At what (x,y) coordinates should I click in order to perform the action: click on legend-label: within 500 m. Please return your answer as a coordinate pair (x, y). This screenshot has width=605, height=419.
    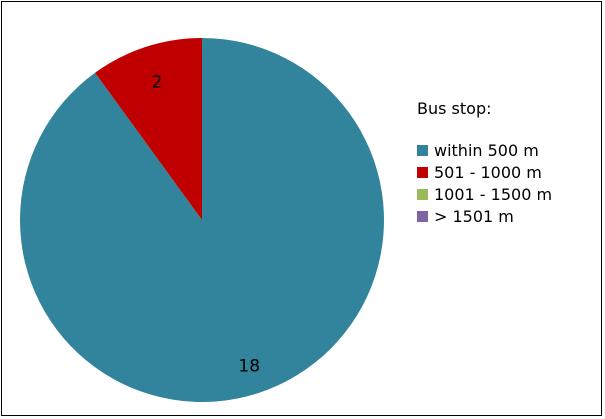
    Looking at the image, I should click on (486, 150).